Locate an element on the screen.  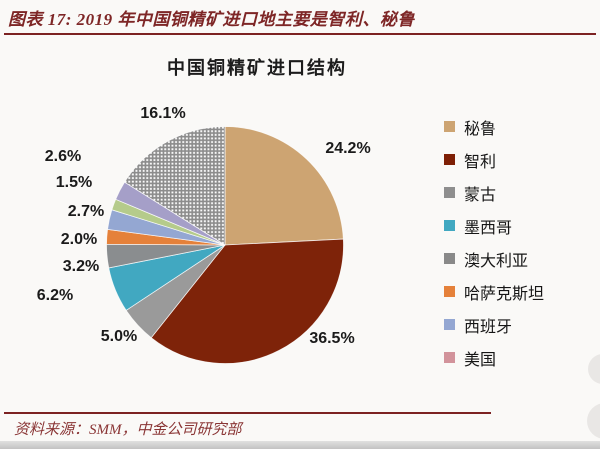
figure-caption: 图表 17: 2019 年中国铜精矿进口地主要是智利、秘鲁 is located at coordinates (211, 19).